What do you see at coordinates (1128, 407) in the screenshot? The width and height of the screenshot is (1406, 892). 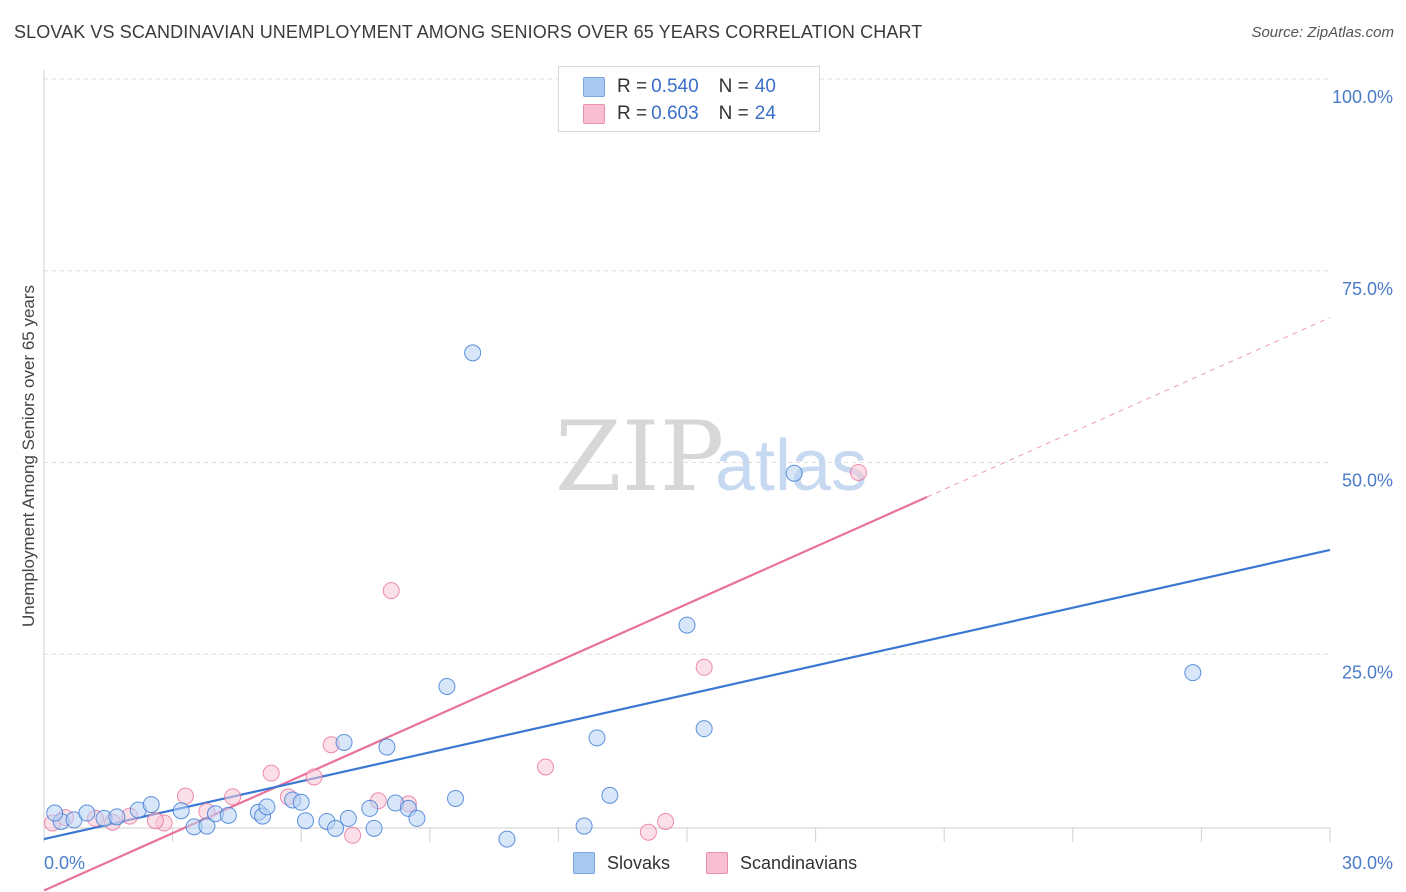 I see `trend-extension-scandinavians` at bounding box center [1128, 407].